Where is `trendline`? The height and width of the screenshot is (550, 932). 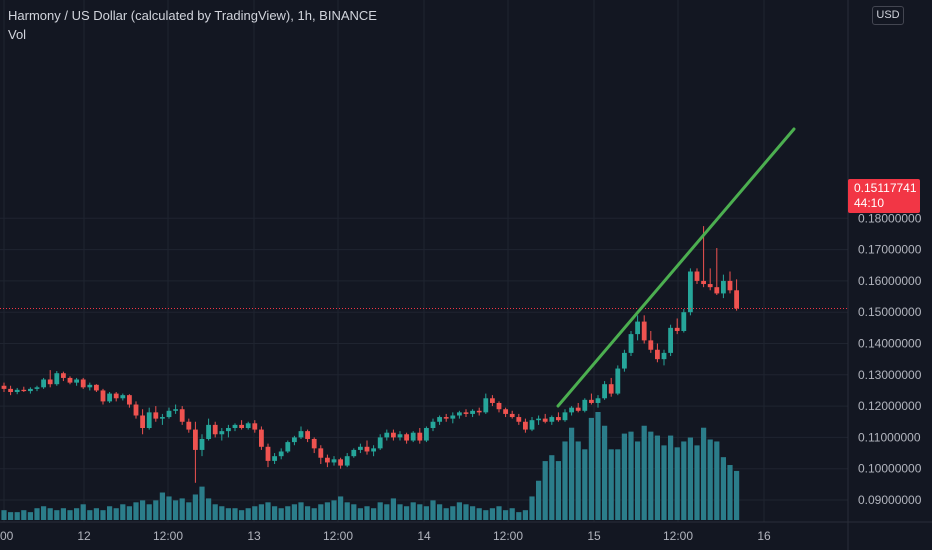
trendline is located at coordinates (676, 267).